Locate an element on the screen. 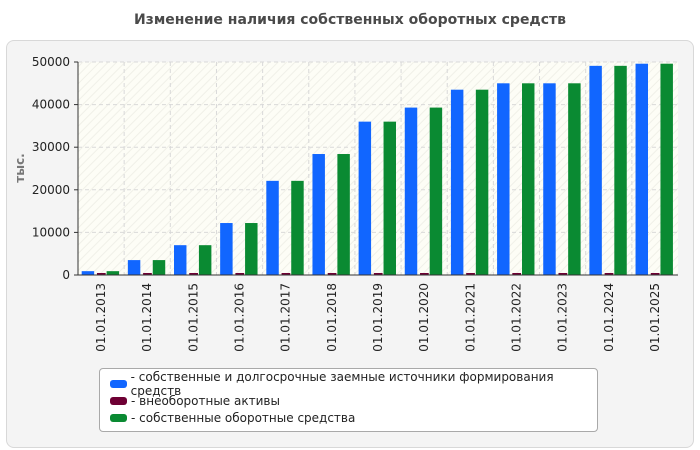 The image size is (700, 450). x-tick-label: 01.01.2017 is located at coordinates (286, 317).